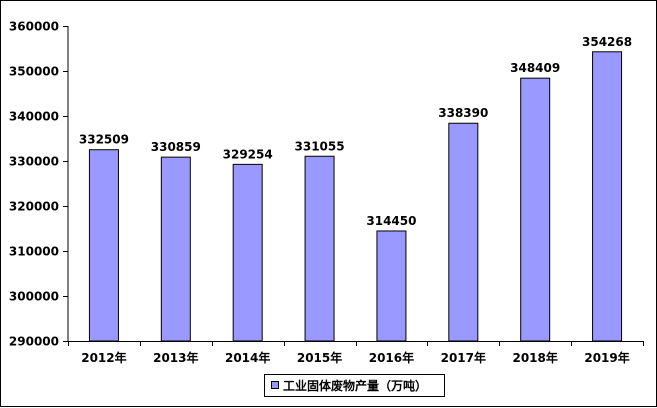  I want to click on data-label: 338390, so click(463, 113).